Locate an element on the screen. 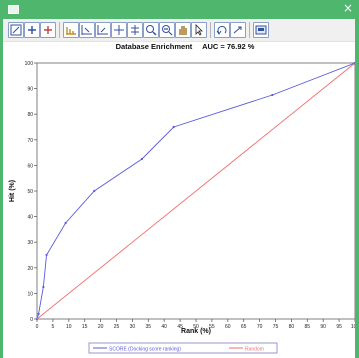 Image resolution: width=359 pixels, height=358 pixels. chart-toolbar is located at coordinates (179, 30).